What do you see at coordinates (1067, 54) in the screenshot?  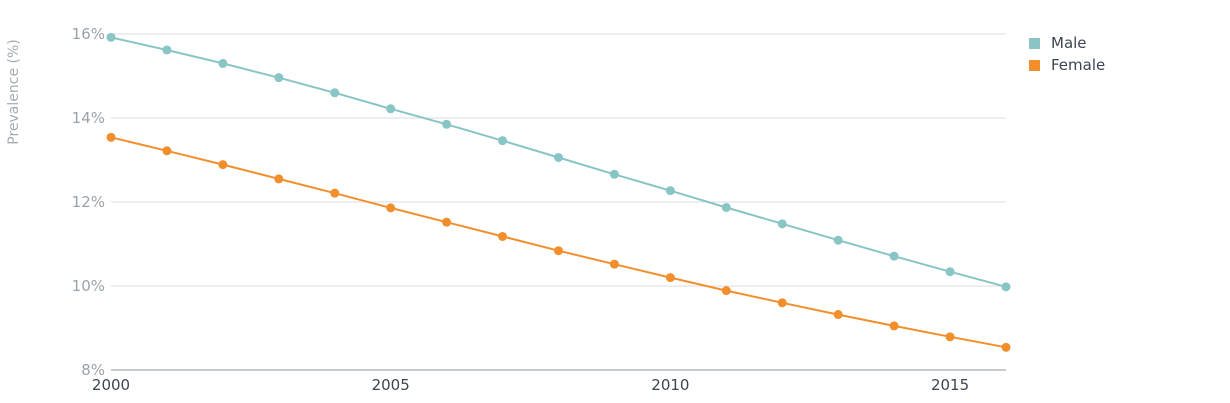 I see `legend: Male Female` at bounding box center [1067, 54].